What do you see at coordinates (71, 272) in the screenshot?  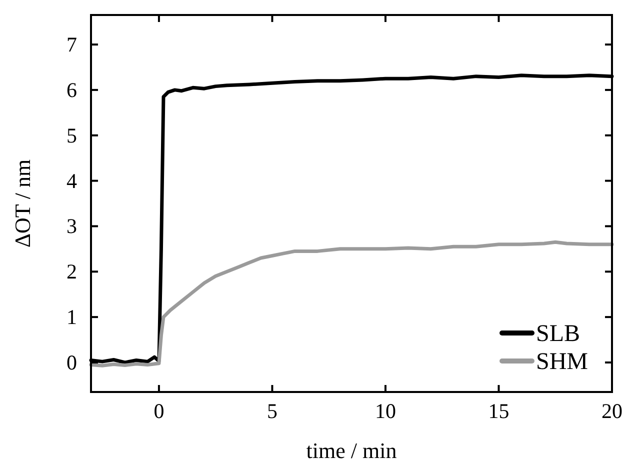 I see `y-tick-label: 2` at bounding box center [71, 272].